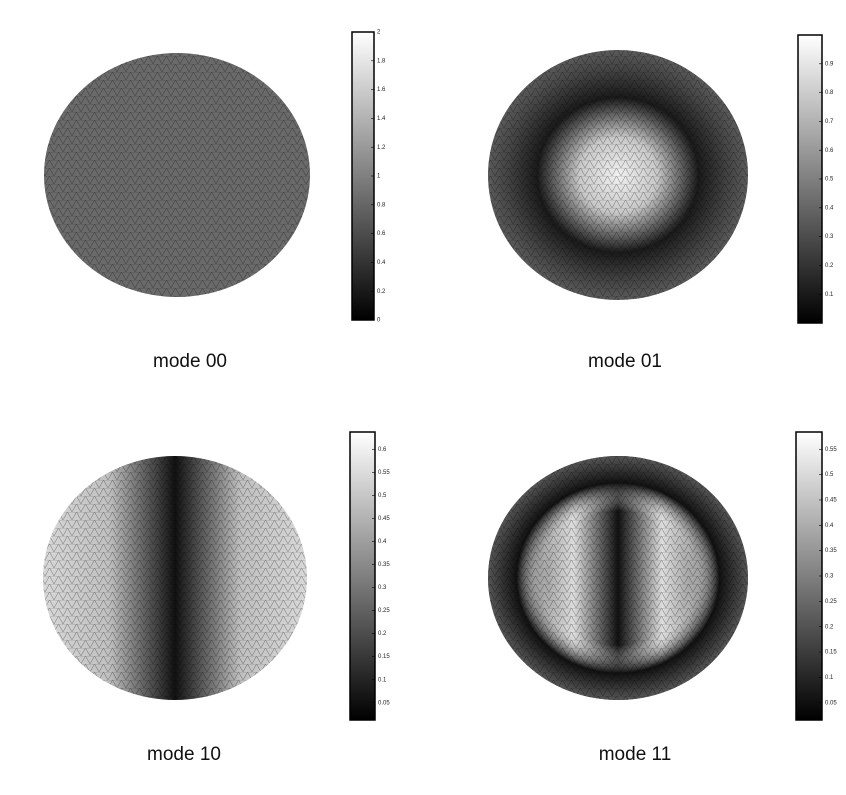 This screenshot has width=846, height=795. What do you see at coordinates (829, 64) in the screenshot?
I see `colorbar-tick-label: 0.9` at bounding box center [829, 64].